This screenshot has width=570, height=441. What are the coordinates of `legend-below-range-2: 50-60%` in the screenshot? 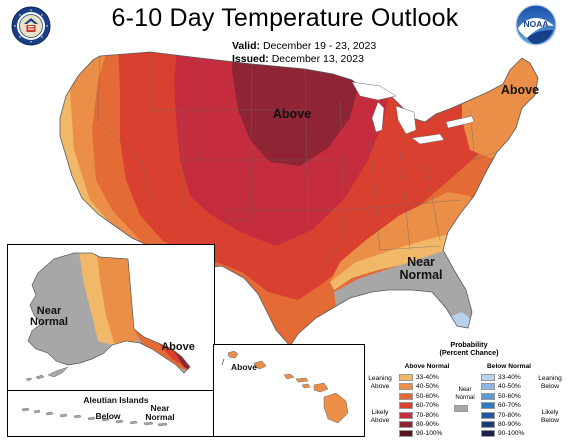 It's located at (509, 396).